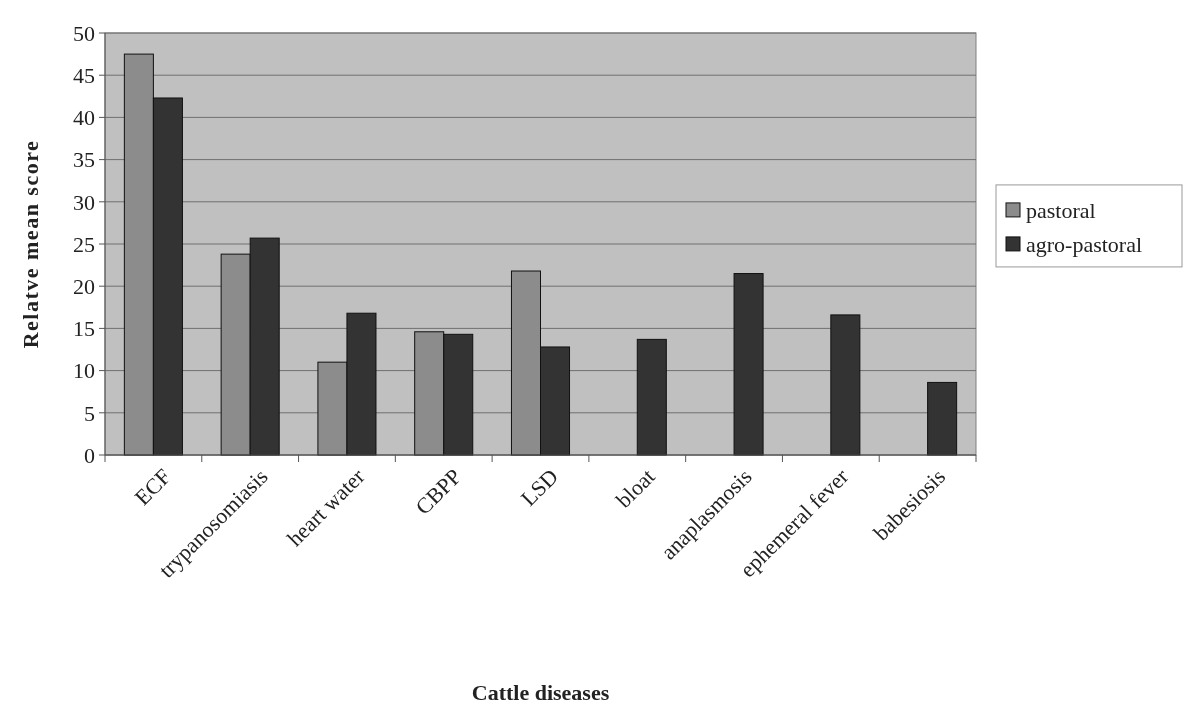 This screenshot has height=717, width=1198. Describe the element at coordinates (1084, 244) in the screenshot. I see `legend-label: agro-pastoral` at that location.